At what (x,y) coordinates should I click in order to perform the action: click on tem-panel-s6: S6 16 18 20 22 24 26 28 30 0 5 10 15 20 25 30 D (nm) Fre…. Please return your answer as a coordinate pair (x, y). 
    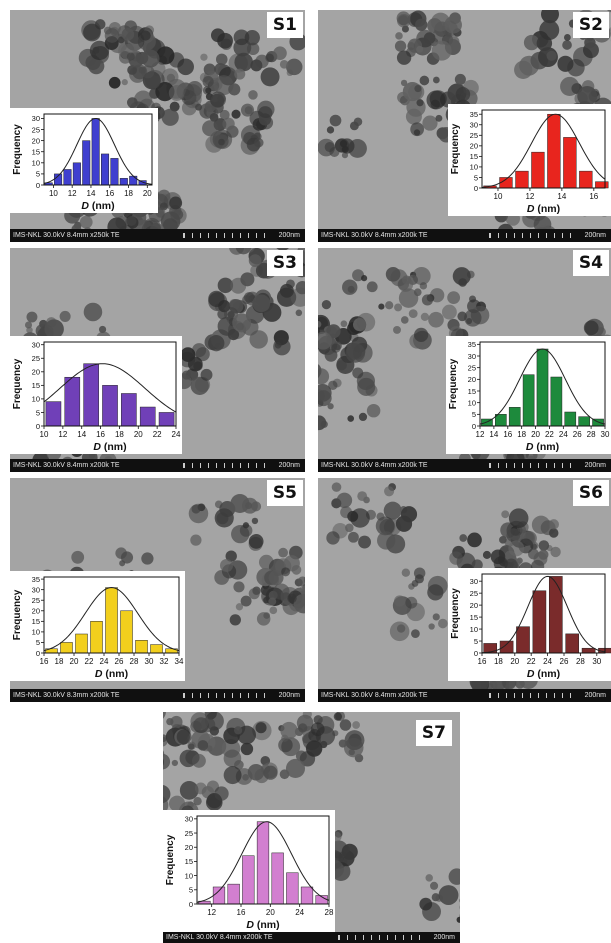
    Looking at the image, I should click on (464, 590).